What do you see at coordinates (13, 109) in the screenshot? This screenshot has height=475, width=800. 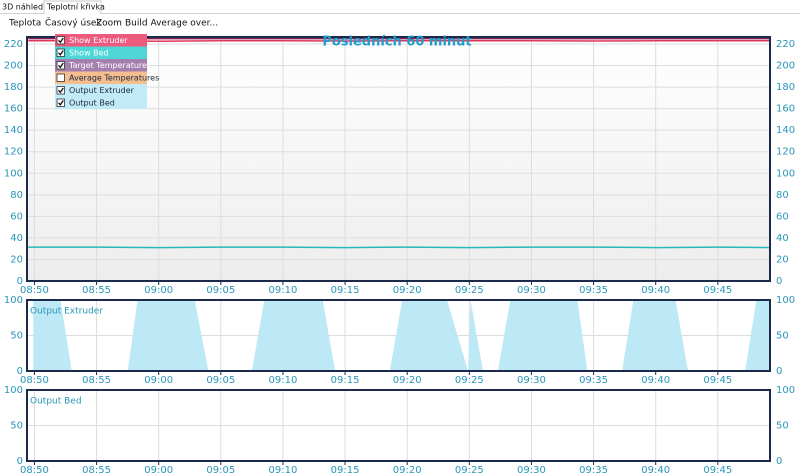 I see `y-tick-label: 160` at bounding box center [13, 109].